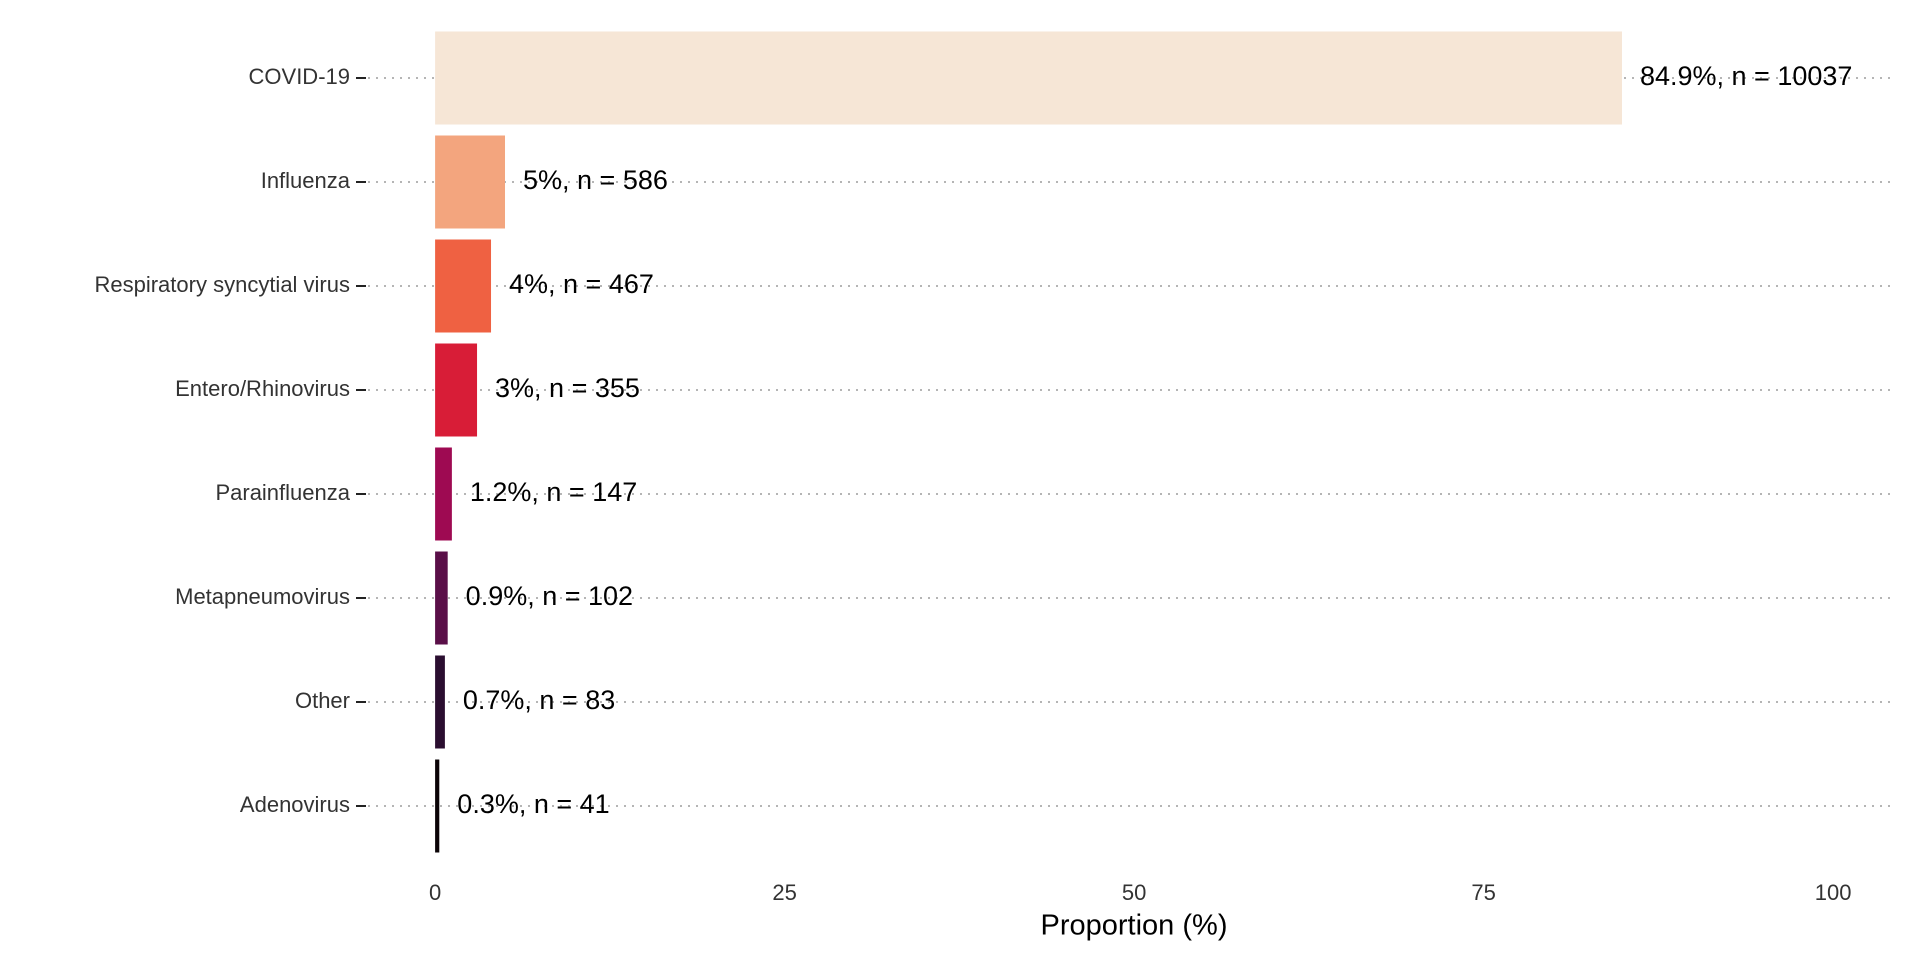 The width and height of the screenshot is (1920, 960). What do you see at coordinates (322, 700) in the screenshot?
I see `y-tick-label: Other` at bounding box center [322, 700].